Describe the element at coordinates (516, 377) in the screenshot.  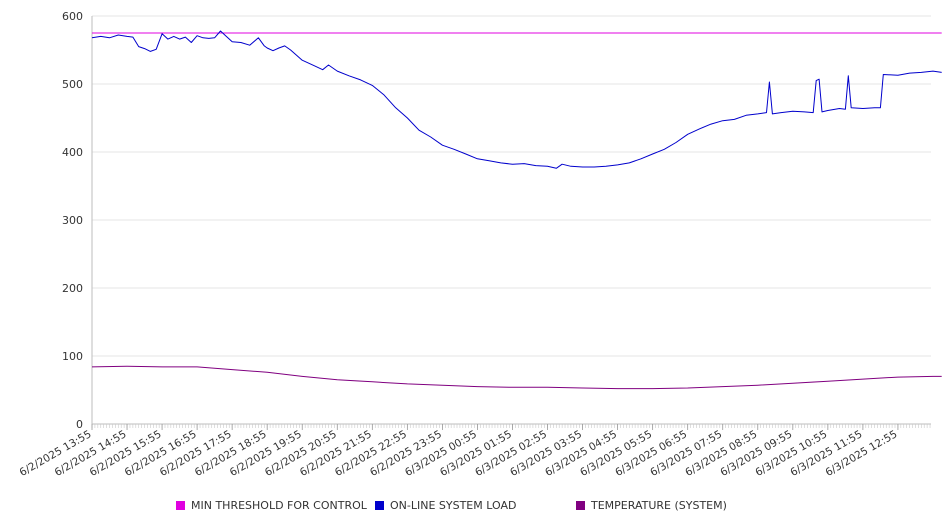
I see `series-temperature-line` at that location.